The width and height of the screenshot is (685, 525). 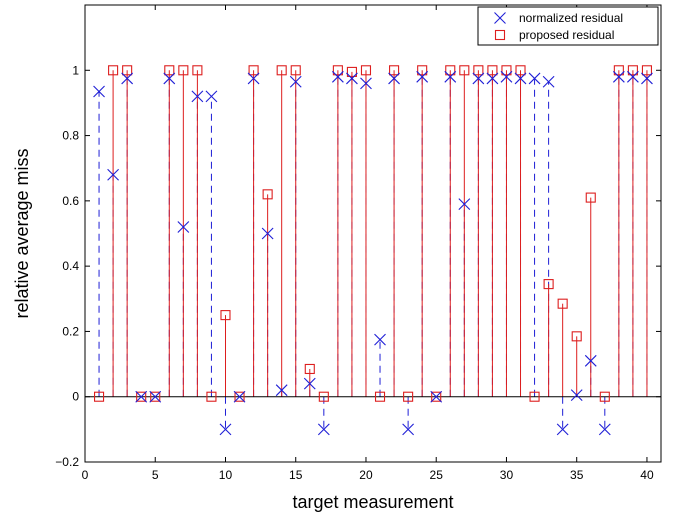 I want to click on y-tick-label: 0.6, so click(x=70, y=201).